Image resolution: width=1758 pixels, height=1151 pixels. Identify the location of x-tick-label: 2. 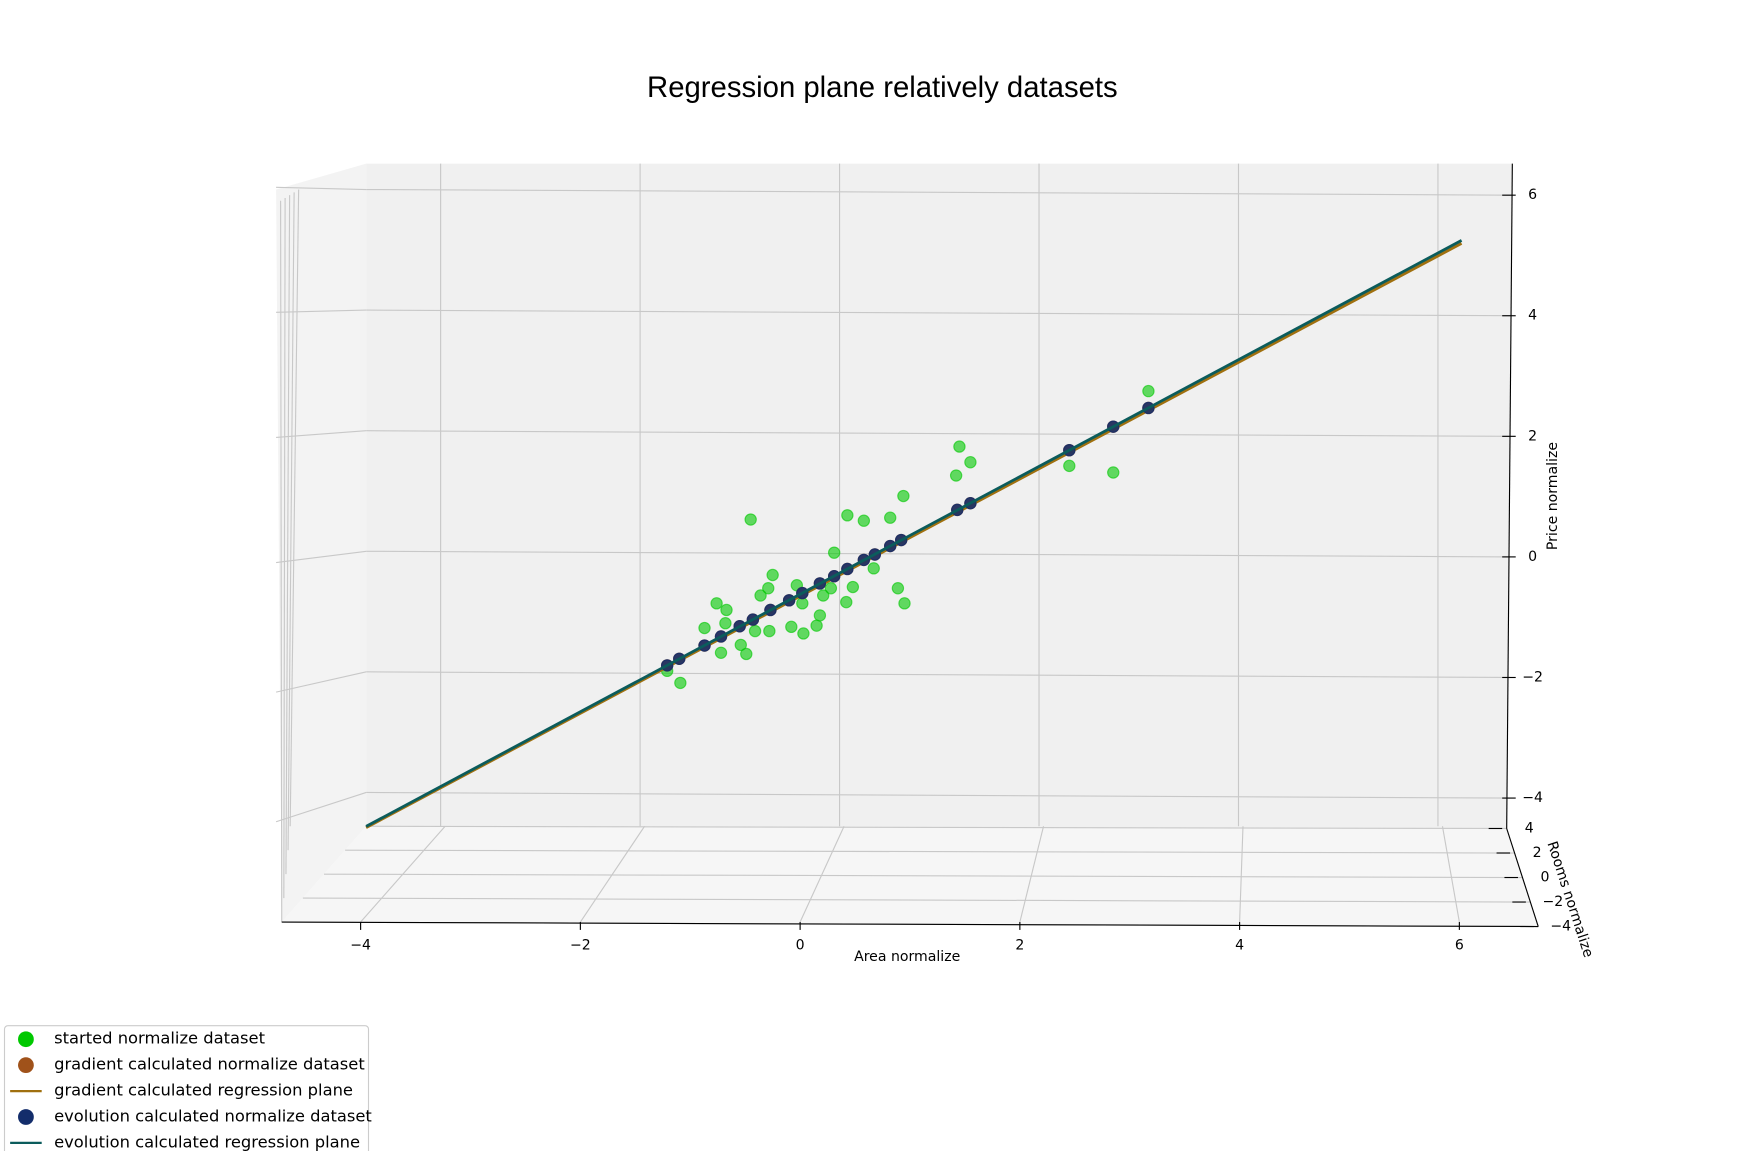
(1019, 946).